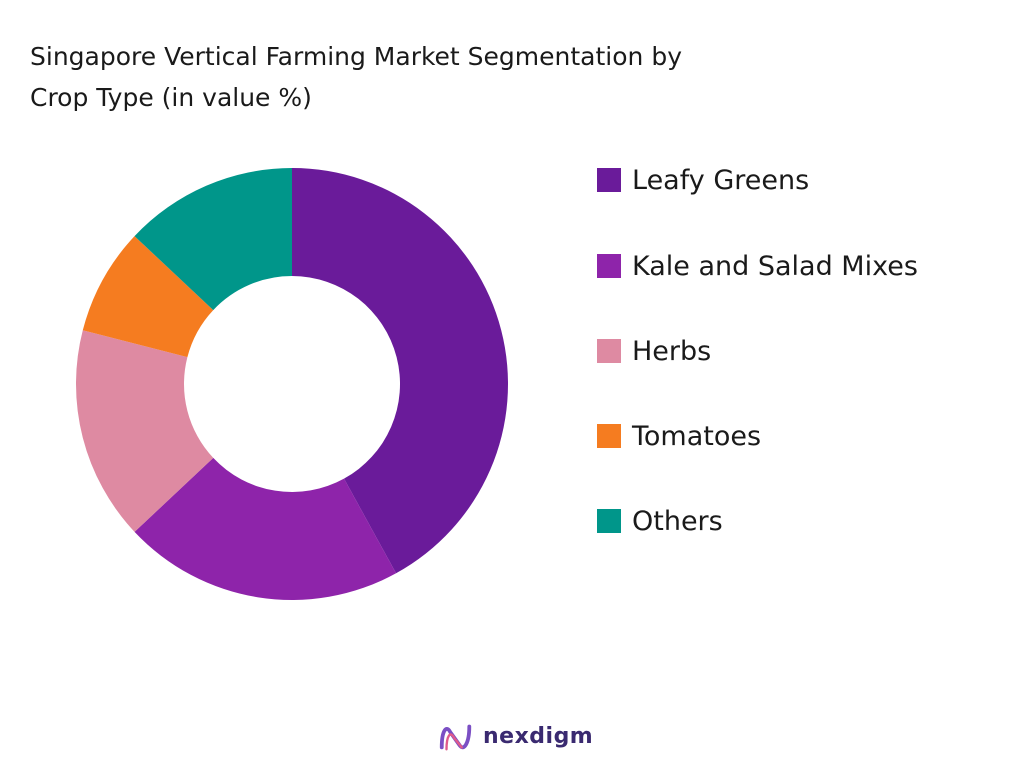 This screenshot has height=768, width=1024. Describe the element at coordinates (145, 431) in the screenshot. I see `donut-slice-herbs` at that location.